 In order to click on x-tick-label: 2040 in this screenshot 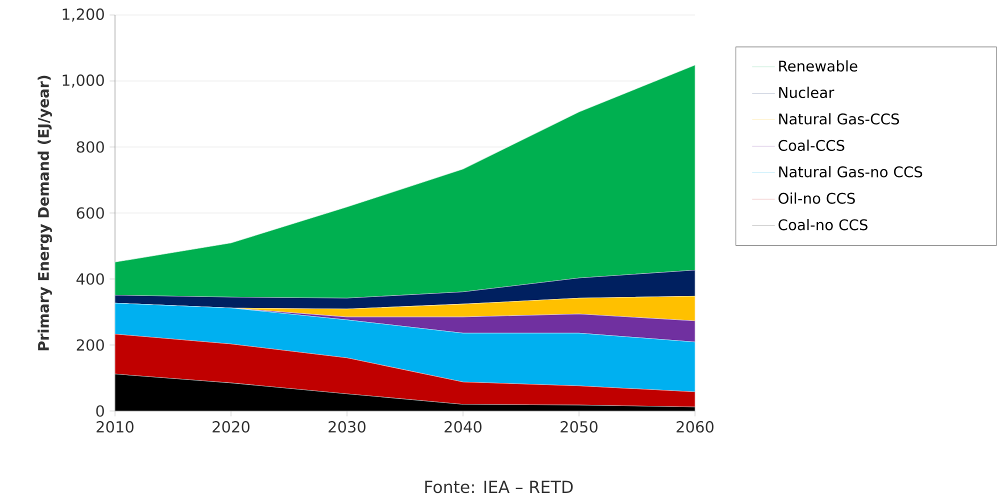, I will do `click(463, 427)`.